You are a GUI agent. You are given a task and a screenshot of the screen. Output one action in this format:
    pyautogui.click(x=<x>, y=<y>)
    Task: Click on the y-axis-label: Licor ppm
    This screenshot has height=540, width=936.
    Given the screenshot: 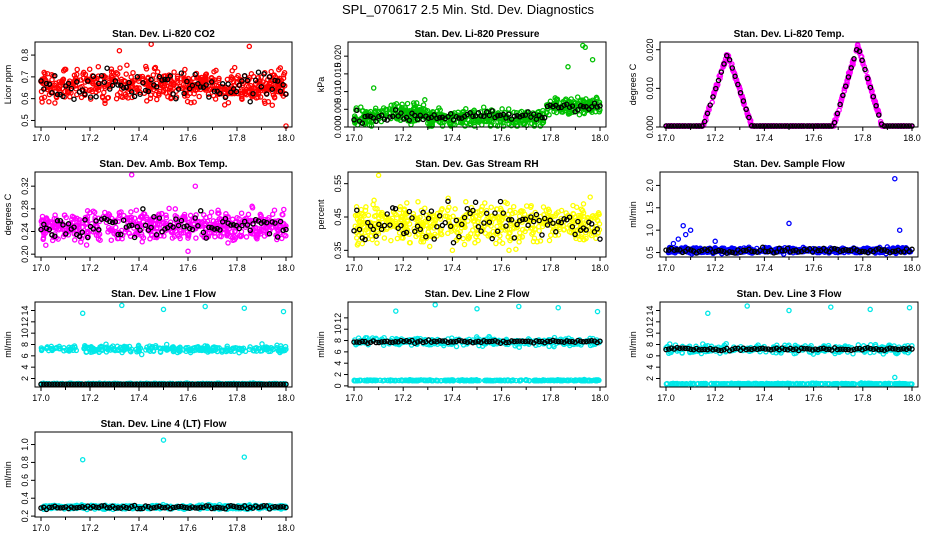 What is the action you would take?
    pyautogui.click(x=8, y=85)
    